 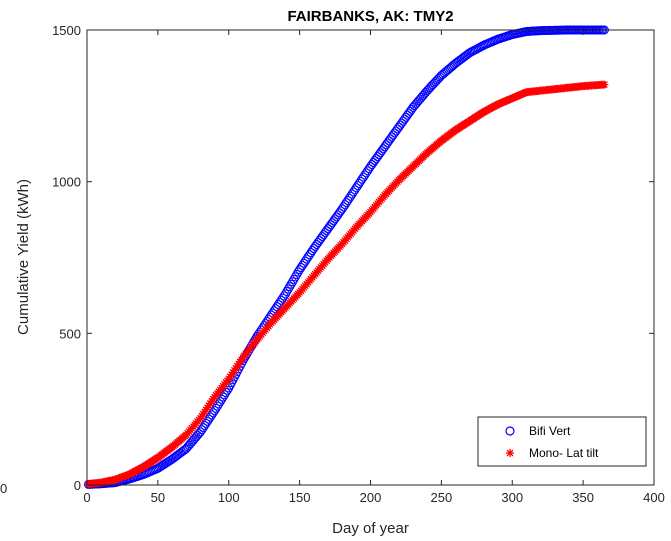 I want to click on x-tick-label: 350, so click(x=583, y=497).